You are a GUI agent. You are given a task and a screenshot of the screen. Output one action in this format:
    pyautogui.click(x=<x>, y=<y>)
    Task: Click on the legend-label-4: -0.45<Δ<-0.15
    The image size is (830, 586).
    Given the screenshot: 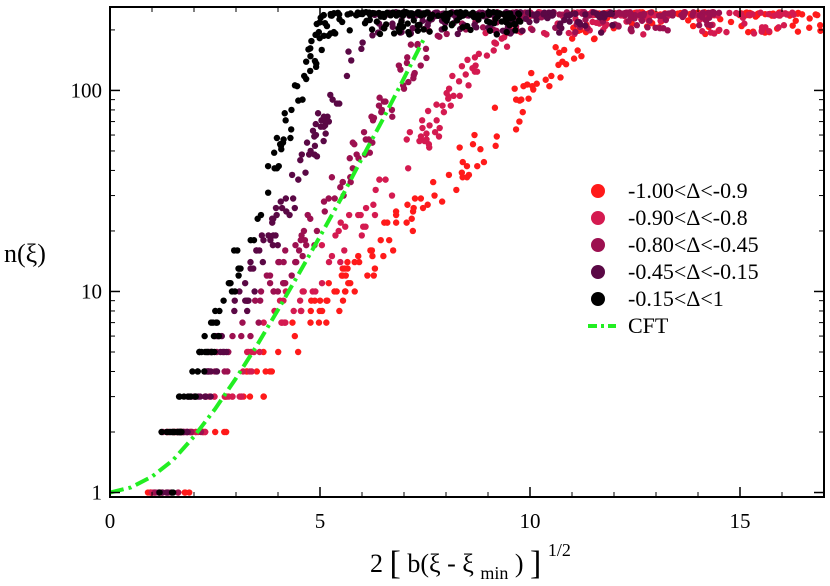 What is the action you would take?
    pyautogui.click(x=693, y=271)
    